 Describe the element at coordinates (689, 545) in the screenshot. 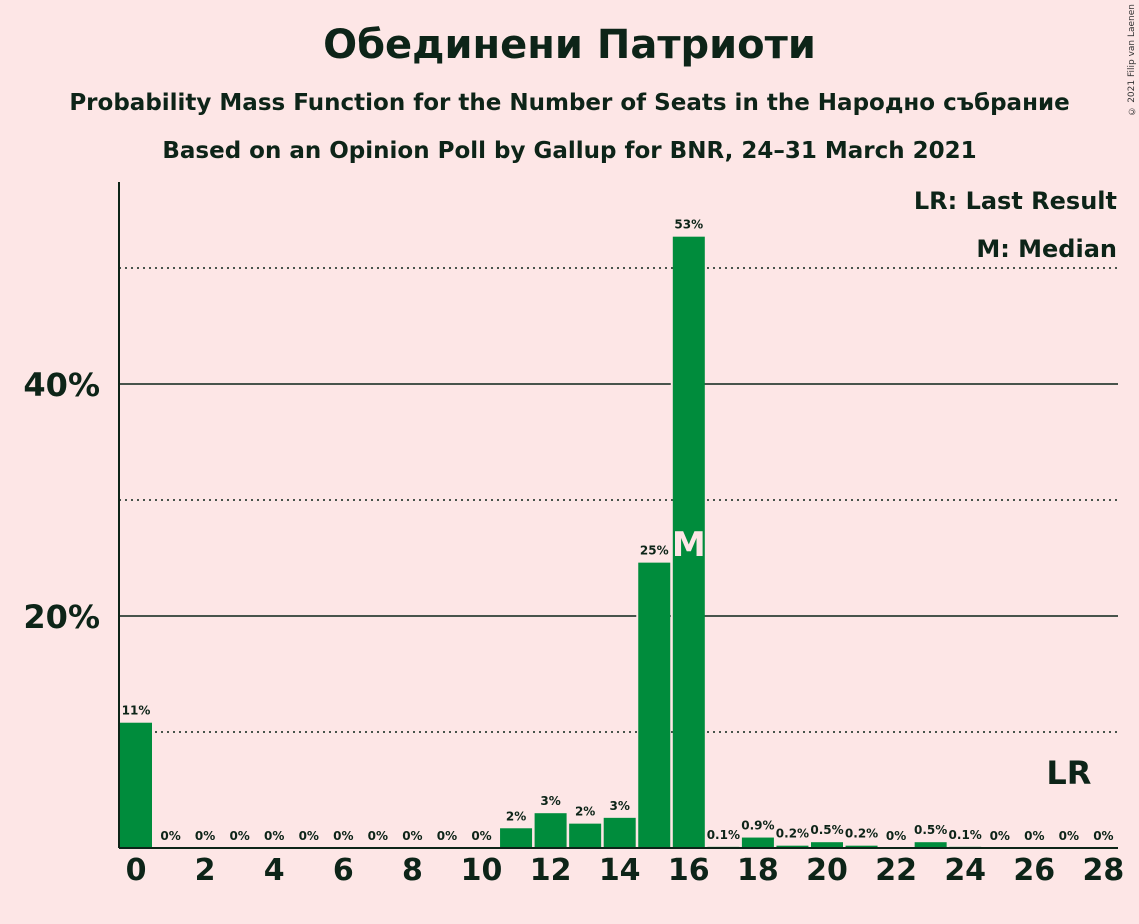

I see `median-marker: M` at that location.